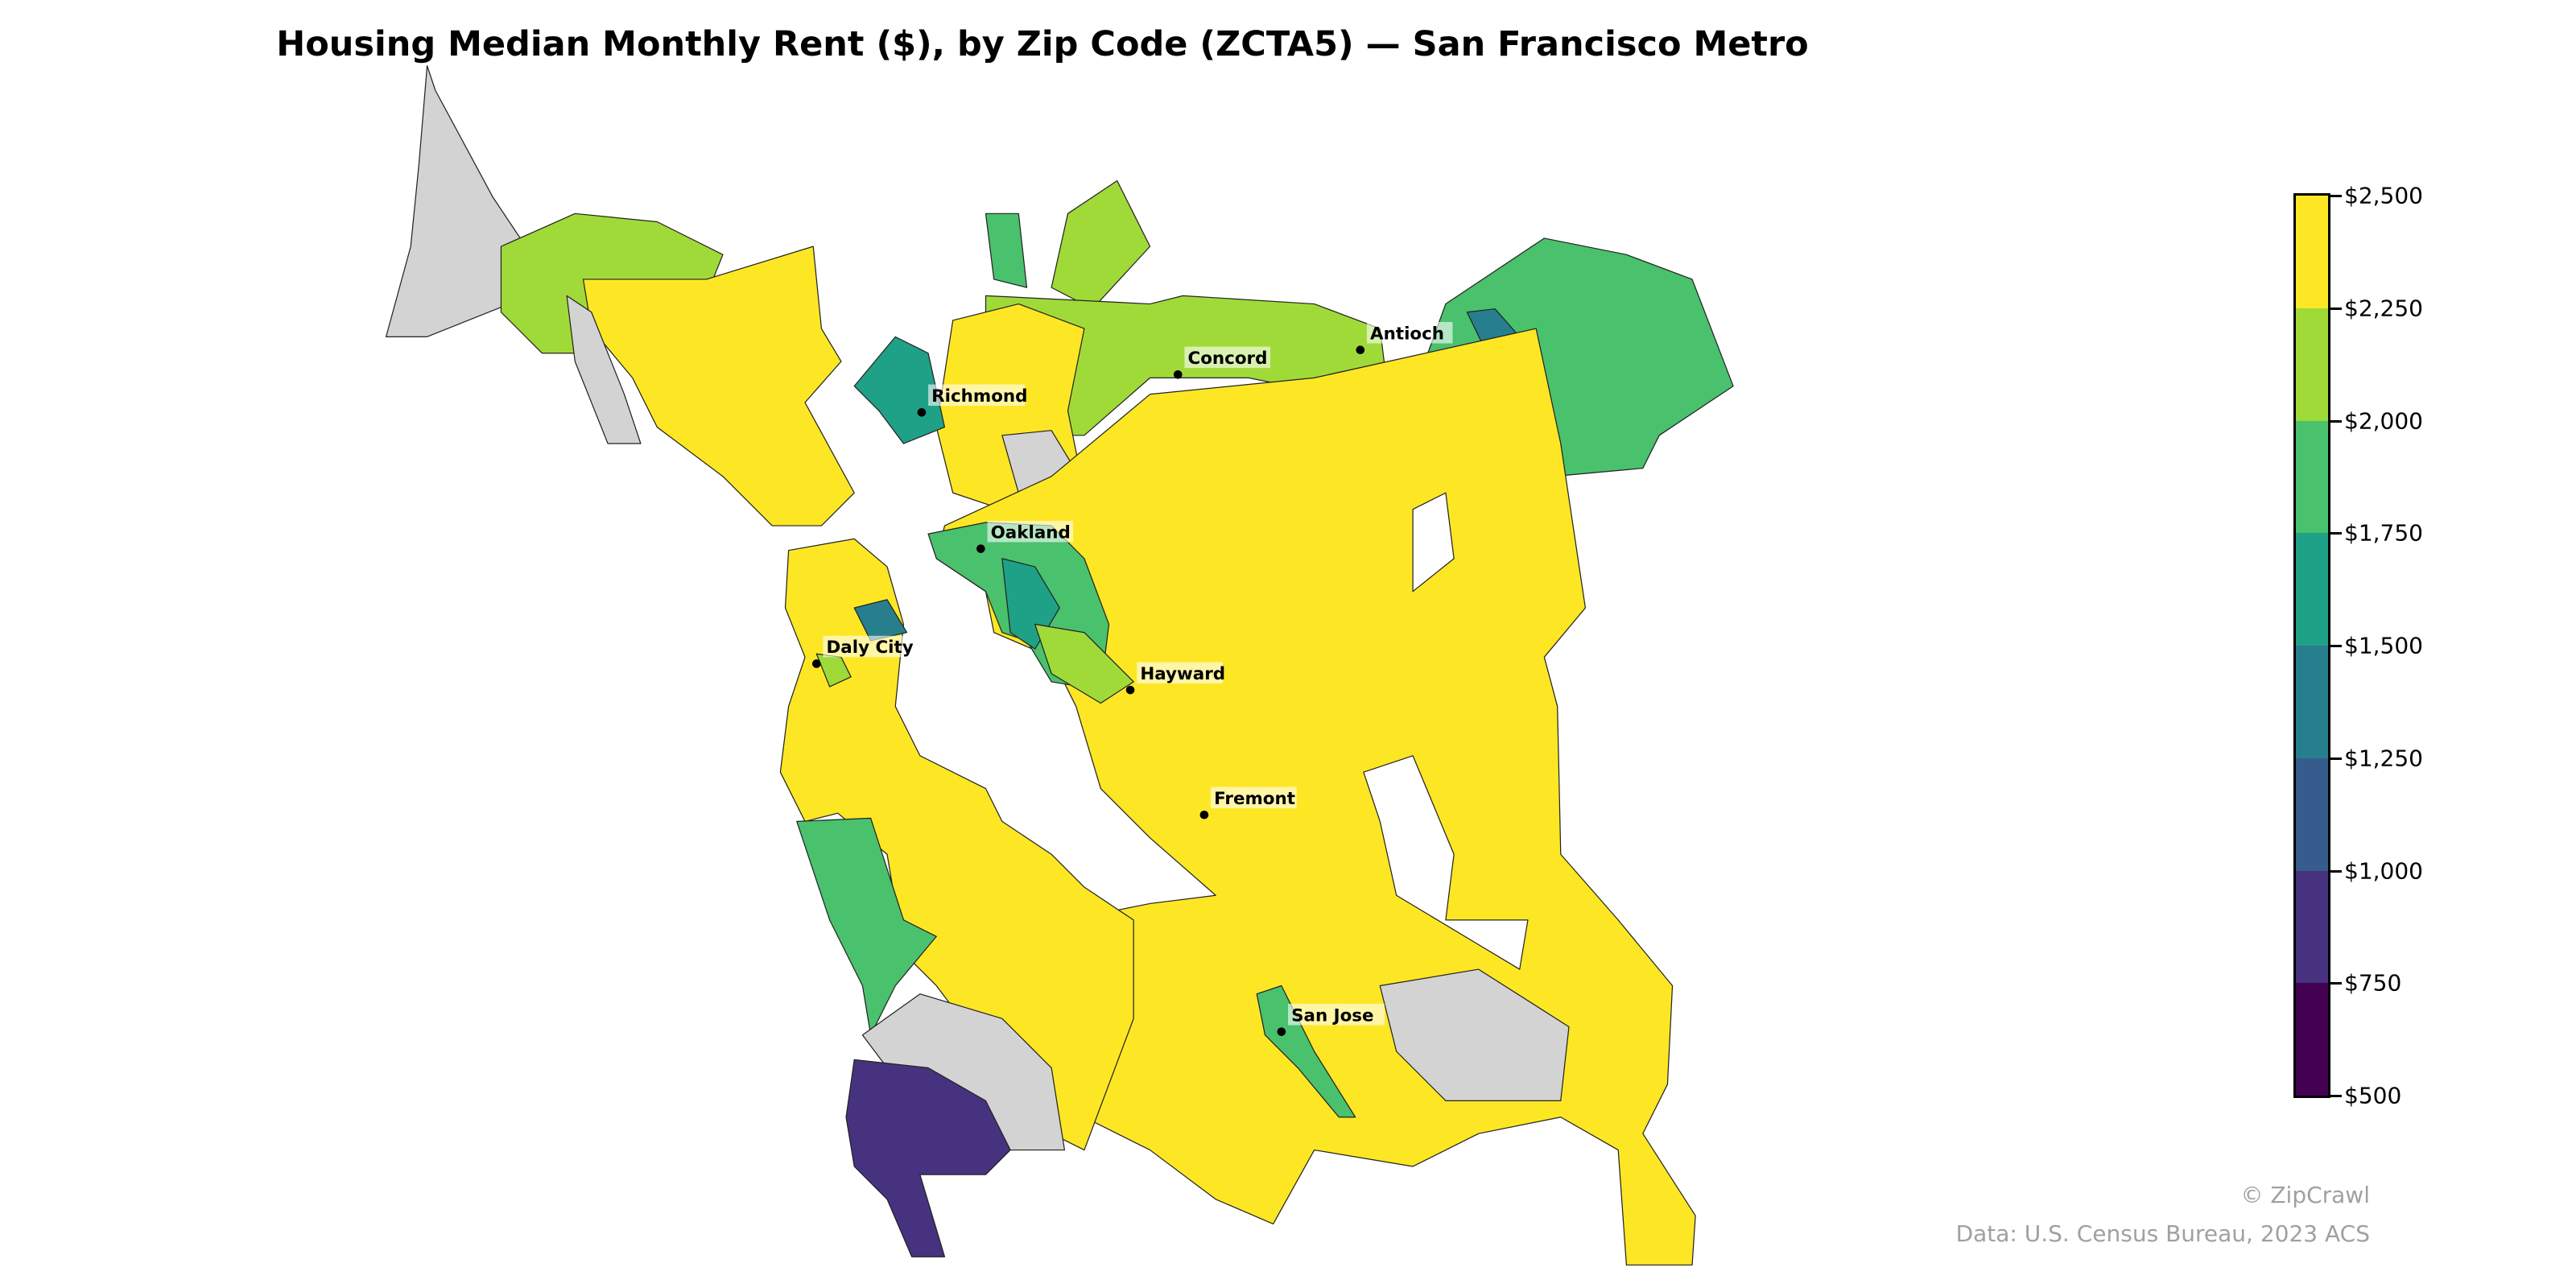 Image resolution: width=2576 pixels, height=1288 pixels. What do you see at coordinates (1031, 532) in the screenshot?
I see `city-name: Oakland` at bounding box center [1031, 532].